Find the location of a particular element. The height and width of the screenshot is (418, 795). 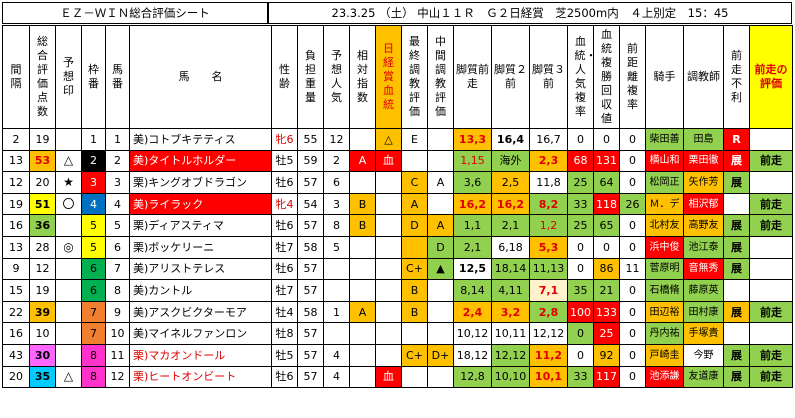

header-cell: 脚質前走 is located at coordinates (472, 77).